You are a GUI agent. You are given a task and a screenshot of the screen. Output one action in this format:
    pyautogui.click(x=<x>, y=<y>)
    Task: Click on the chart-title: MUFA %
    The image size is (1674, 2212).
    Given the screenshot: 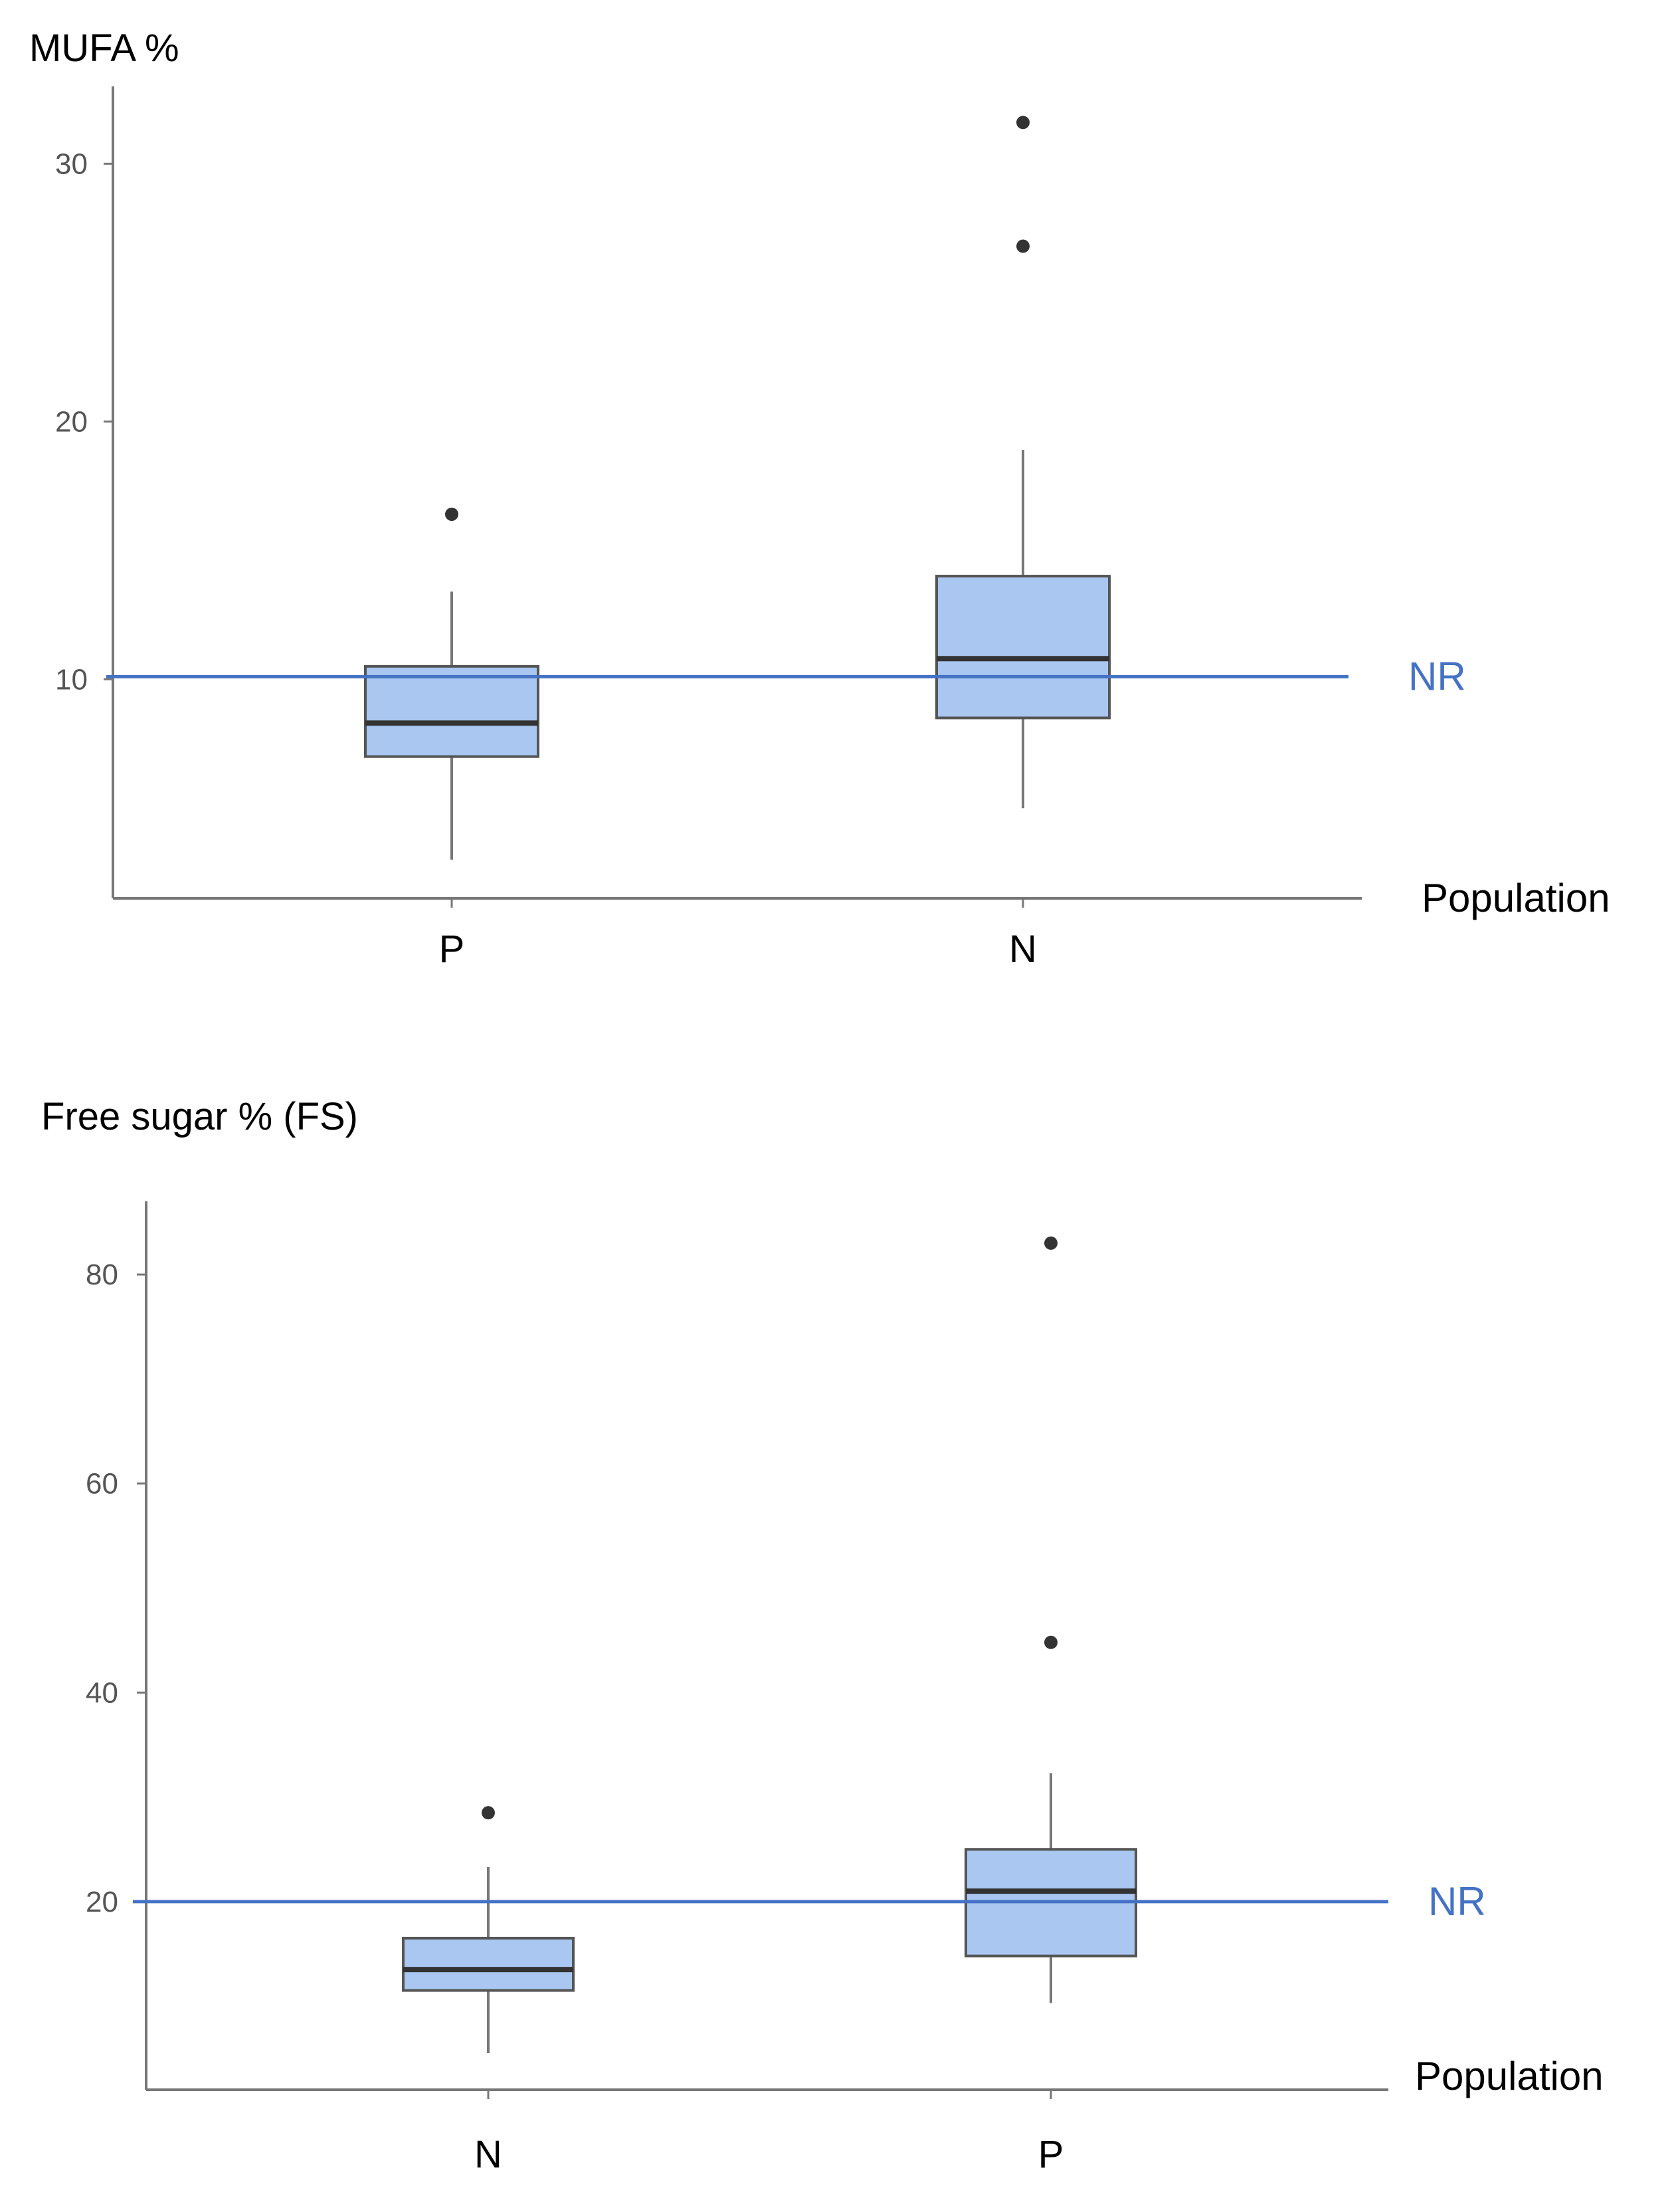 What is the action you would take?
    pyautogui.click(x=104, y=49)
    